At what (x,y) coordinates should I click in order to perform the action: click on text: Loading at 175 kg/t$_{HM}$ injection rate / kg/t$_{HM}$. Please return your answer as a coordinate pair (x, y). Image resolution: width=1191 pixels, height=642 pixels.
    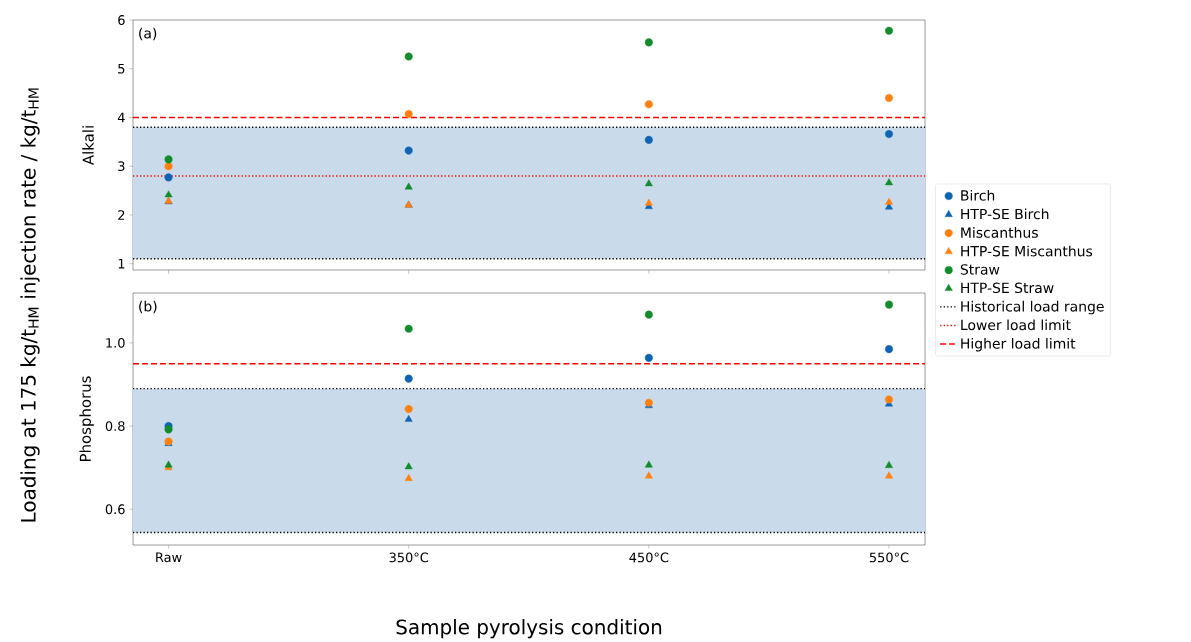
    Looking at the image, I should click on (30, 305).